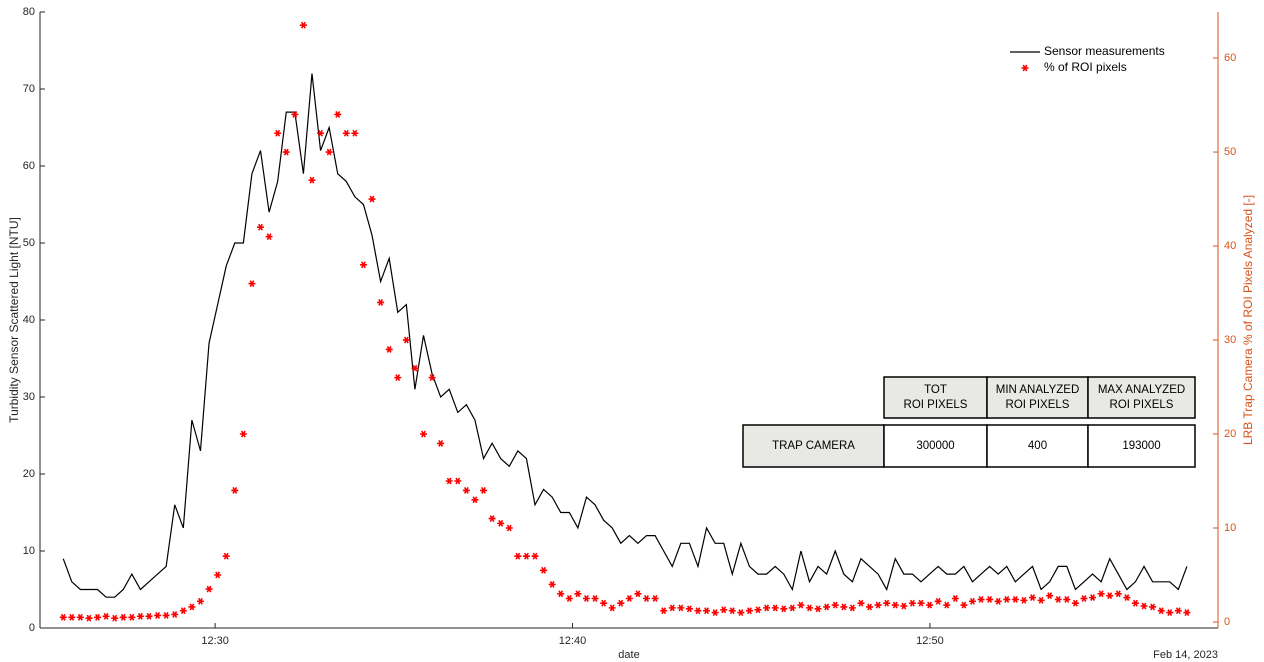  What do you see at coordinates (29, 89) in the screenshot?
I see `y-tick-label: 70` at bounding box center [29, 89].